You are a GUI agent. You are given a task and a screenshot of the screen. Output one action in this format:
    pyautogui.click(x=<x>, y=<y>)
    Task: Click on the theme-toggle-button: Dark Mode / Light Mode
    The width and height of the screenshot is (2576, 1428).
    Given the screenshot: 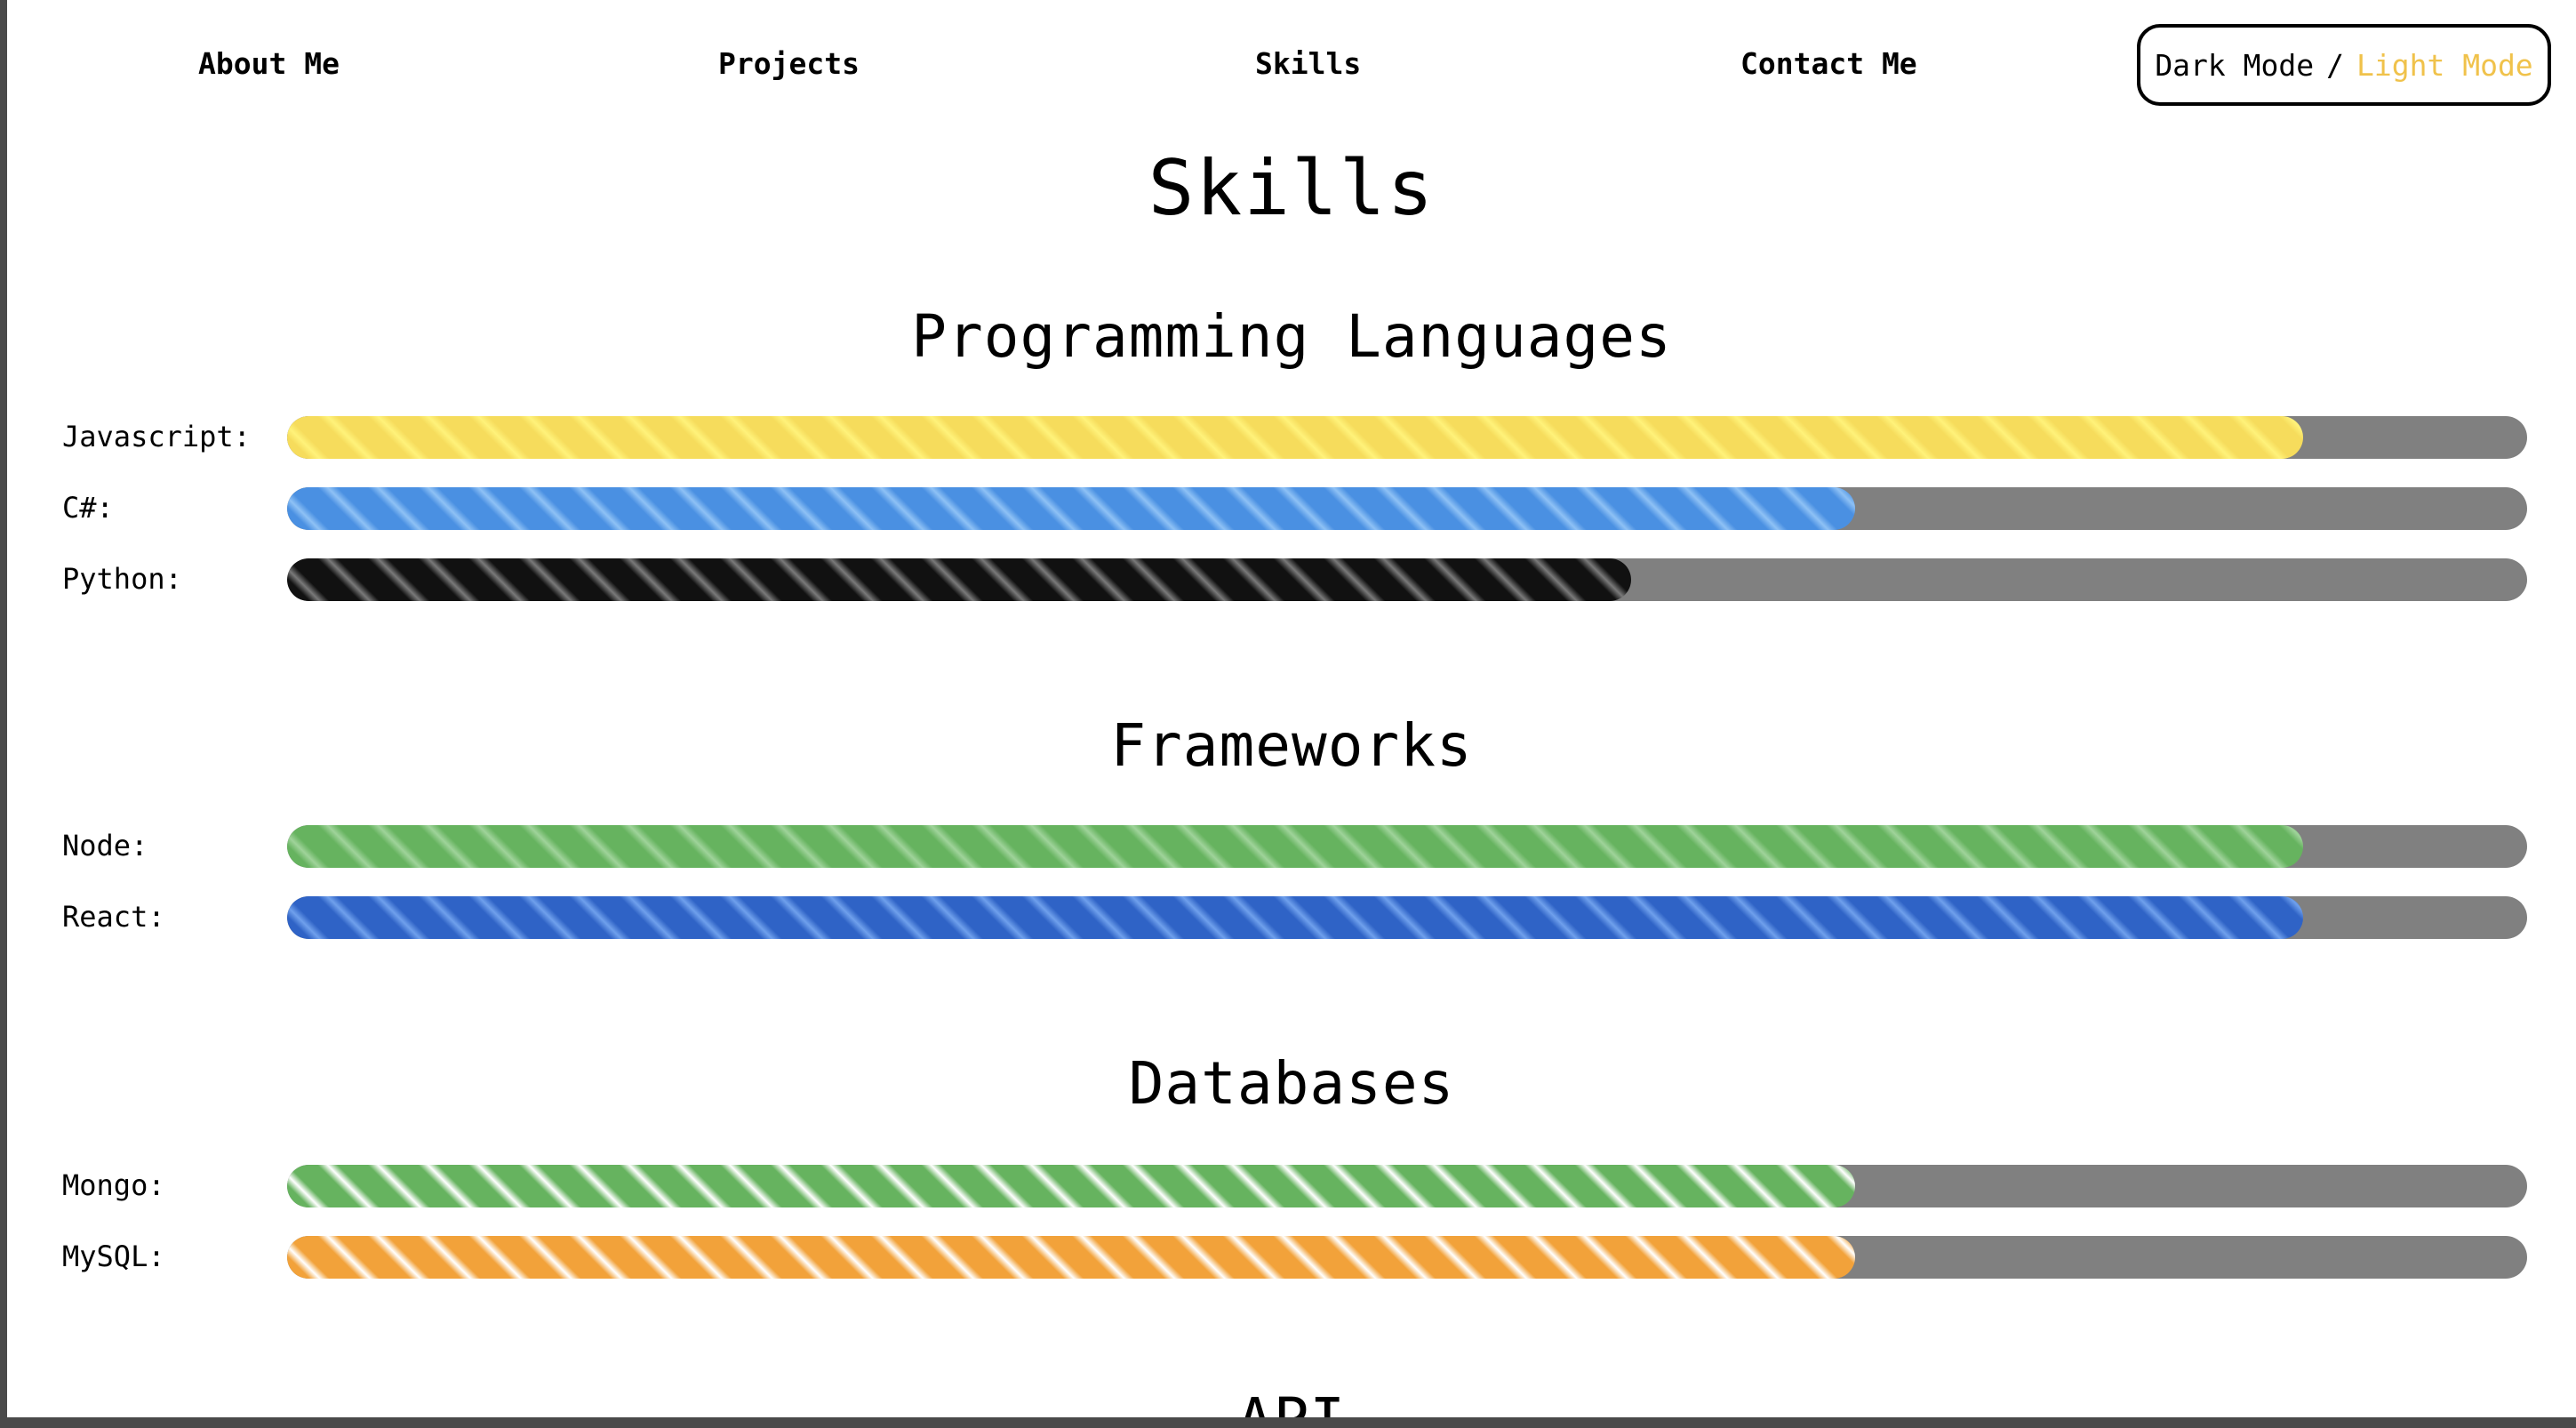 What is the action you would take?
    pyautogui.click(x=2344, y=65)
    